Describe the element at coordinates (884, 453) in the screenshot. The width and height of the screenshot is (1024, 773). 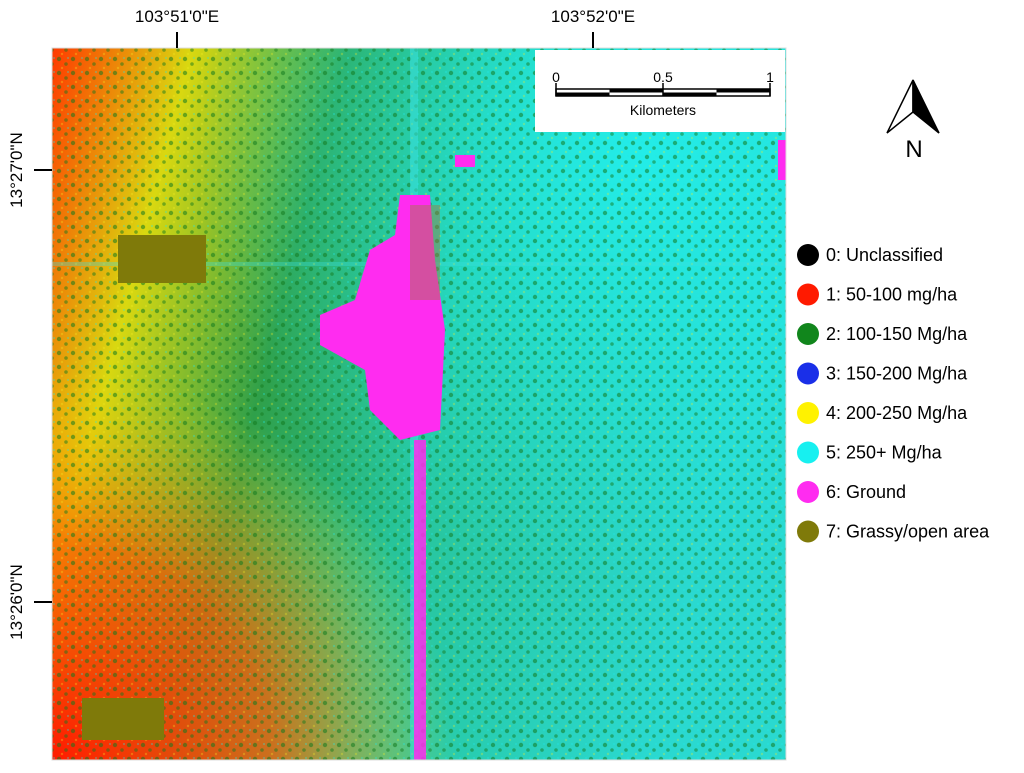
I see `legend-label: 5: 250+ Mg/ha` at that location.